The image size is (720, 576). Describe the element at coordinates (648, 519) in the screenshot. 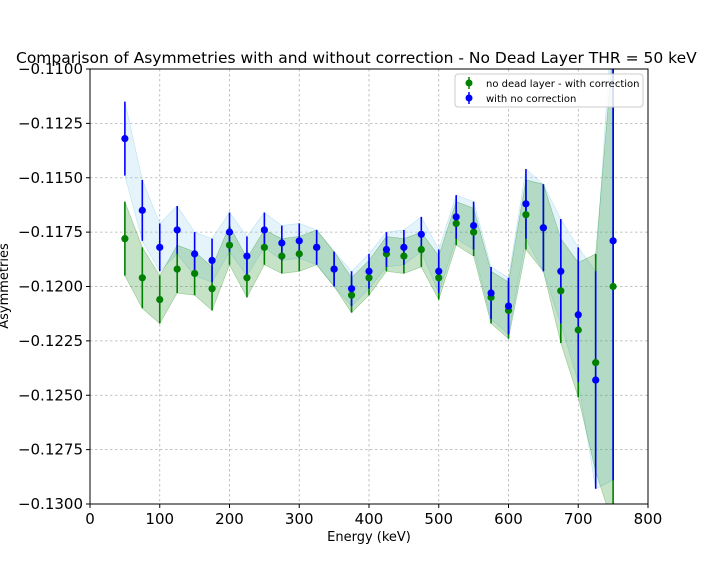

I see `x-tick-label: 800` at that location.